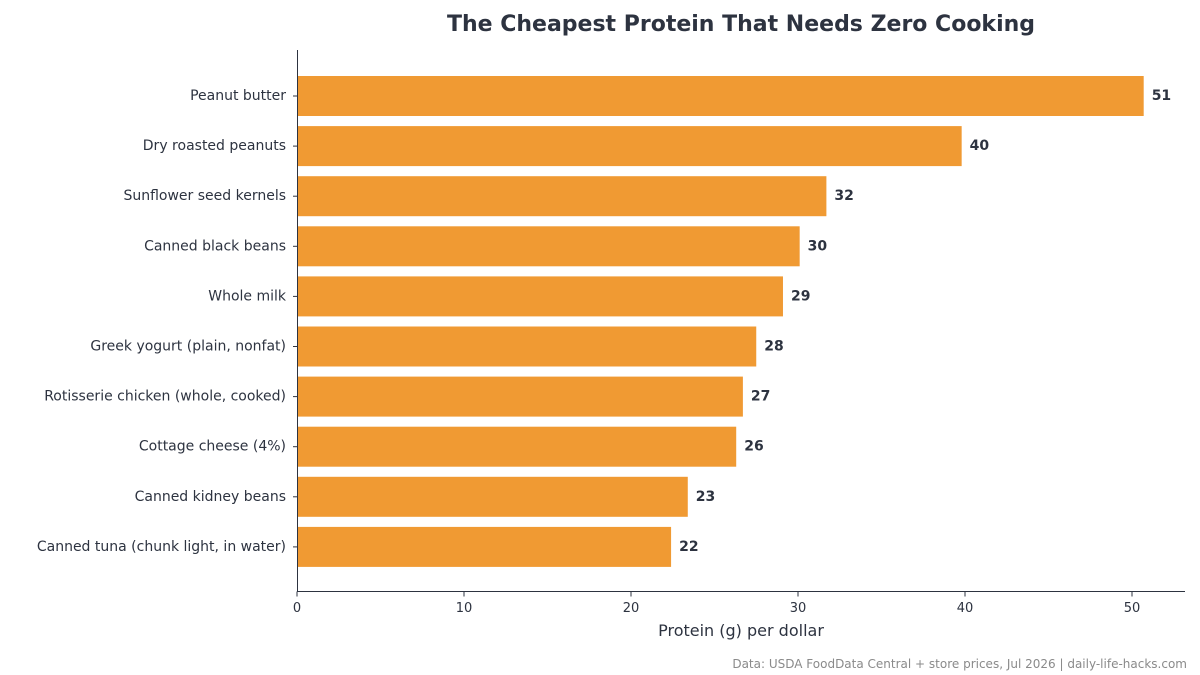 Image resolution: width=1200 pixels, height=675 pixels. I want to click on bar-sunflower-seed-kernels, so click(562, 196).